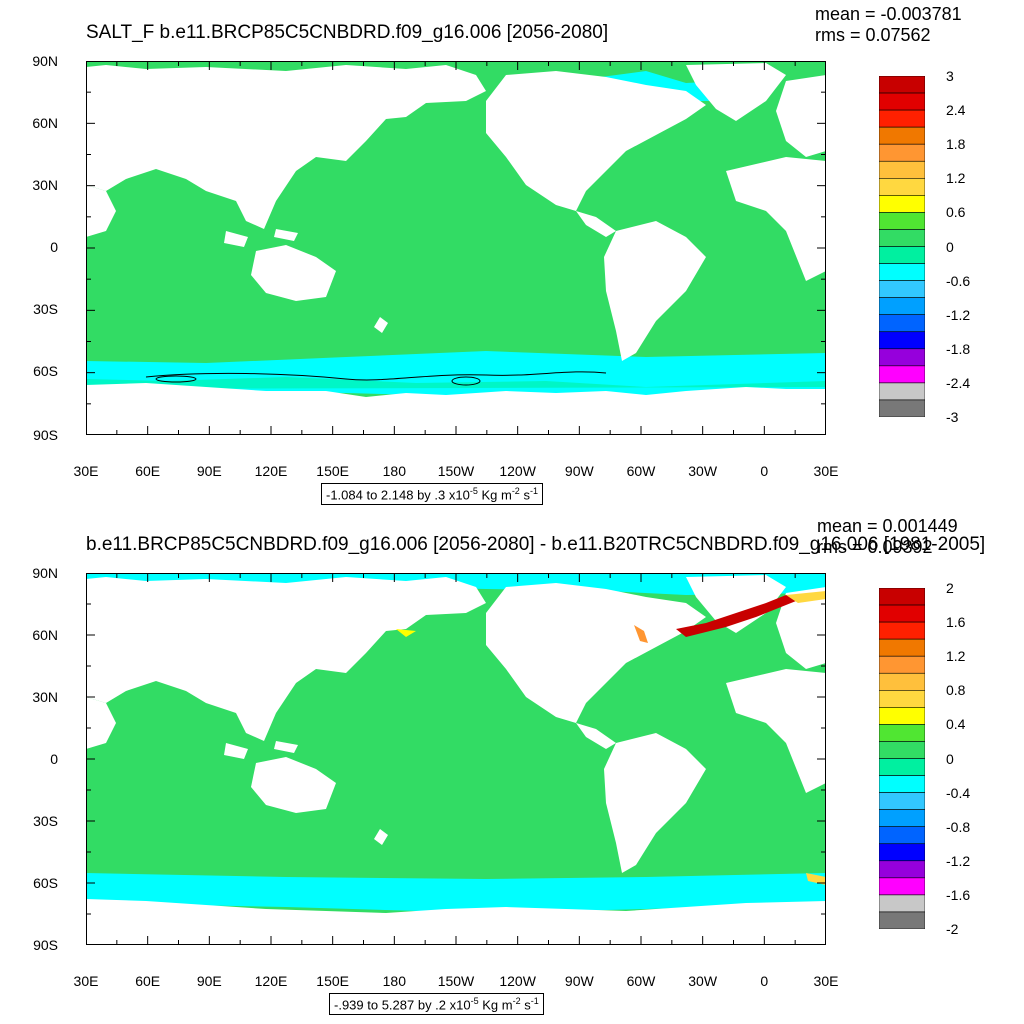 The width and height of the screenshot is (1024, 1024). Describe the element at coordinates (956, 212) in the screenshot. I see `panel1-colorbar-label: 0.6` at that location.